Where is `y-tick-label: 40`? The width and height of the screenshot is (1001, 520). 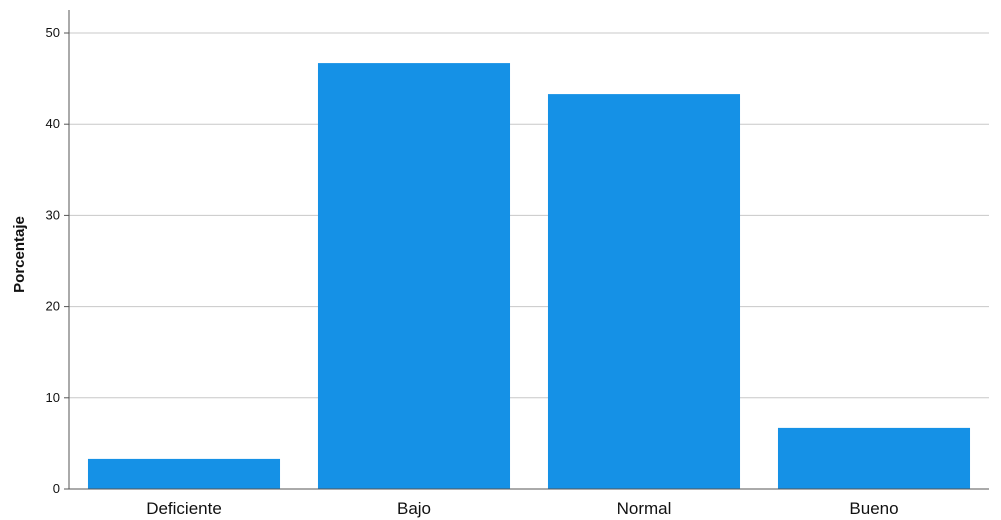
y-tick-label: 40 is located at coordinates (53, 123).